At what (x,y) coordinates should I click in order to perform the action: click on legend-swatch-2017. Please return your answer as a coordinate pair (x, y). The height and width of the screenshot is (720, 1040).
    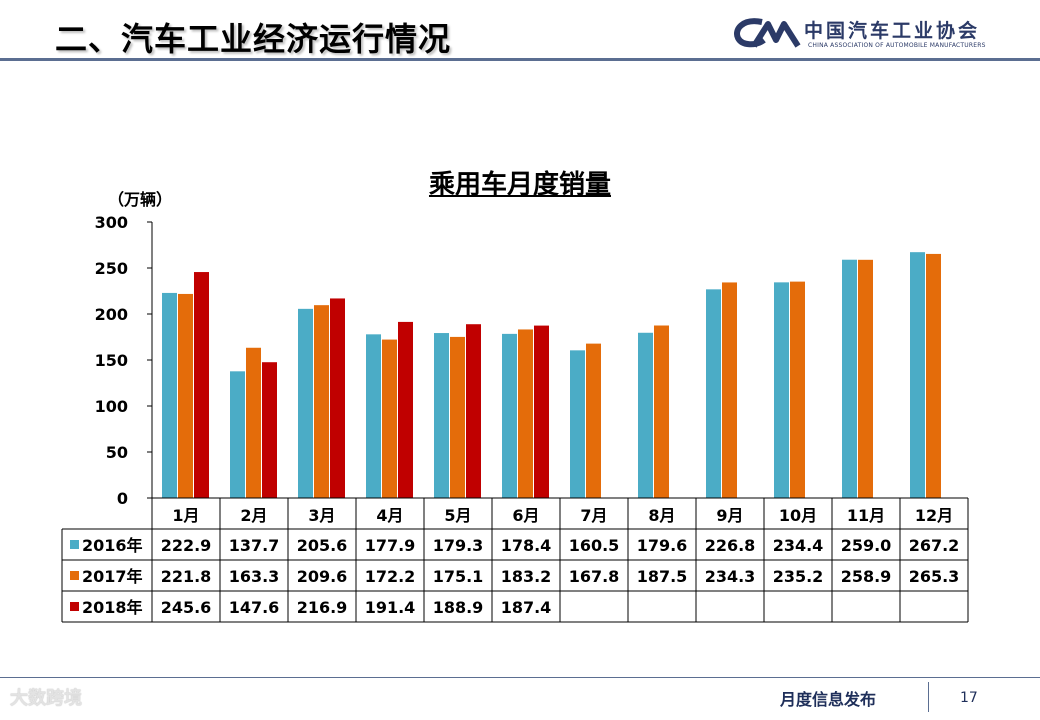
    Looking at the image, I should click on (74, 575).